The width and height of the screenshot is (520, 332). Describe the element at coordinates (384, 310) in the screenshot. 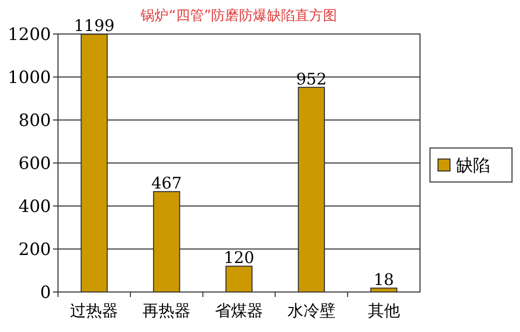

I see `x-tick-label: 其他` at that location.